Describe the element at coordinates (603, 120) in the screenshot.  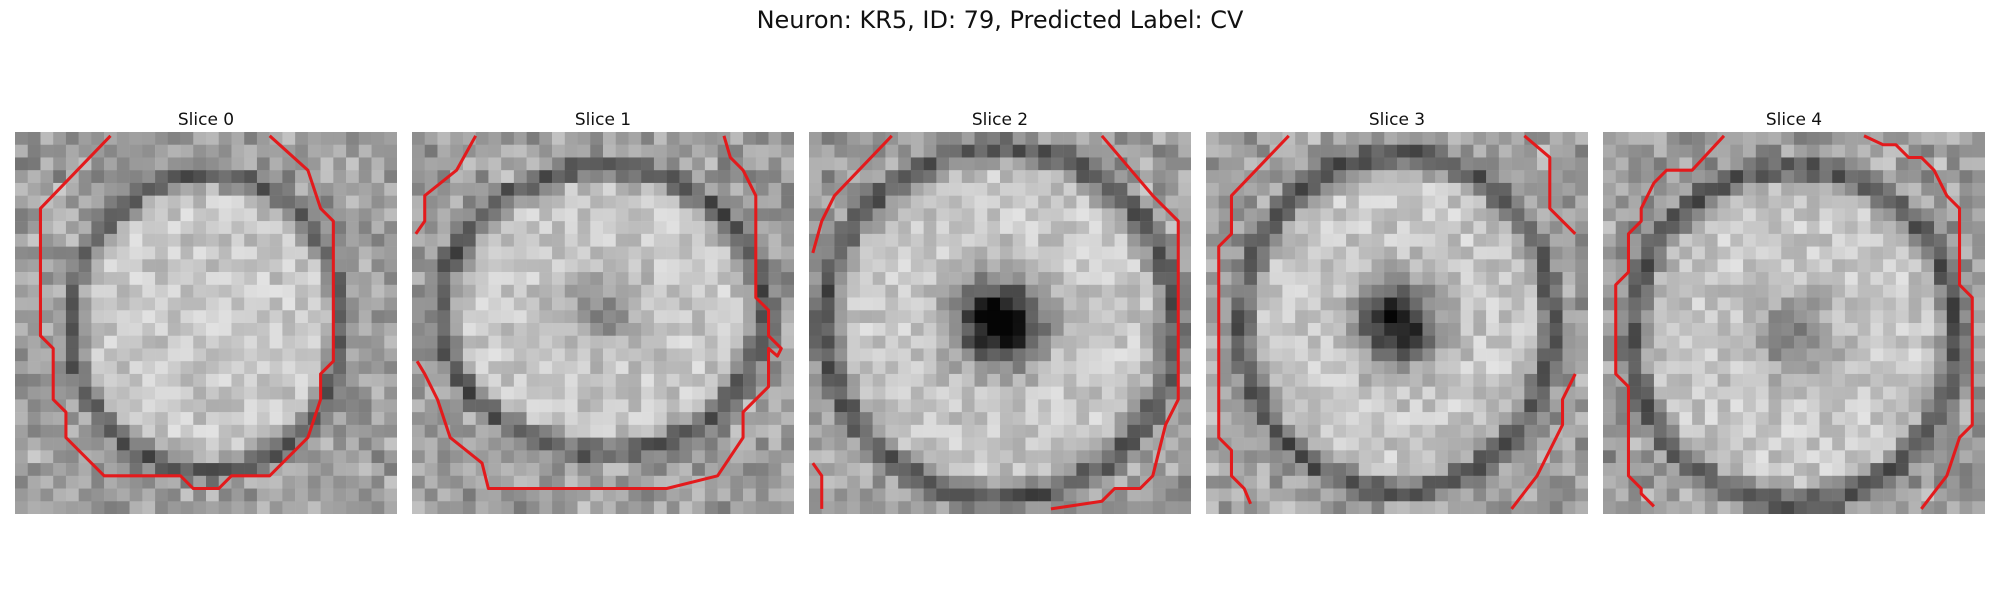
I see `slice-title-1: Slice 1` at that location.